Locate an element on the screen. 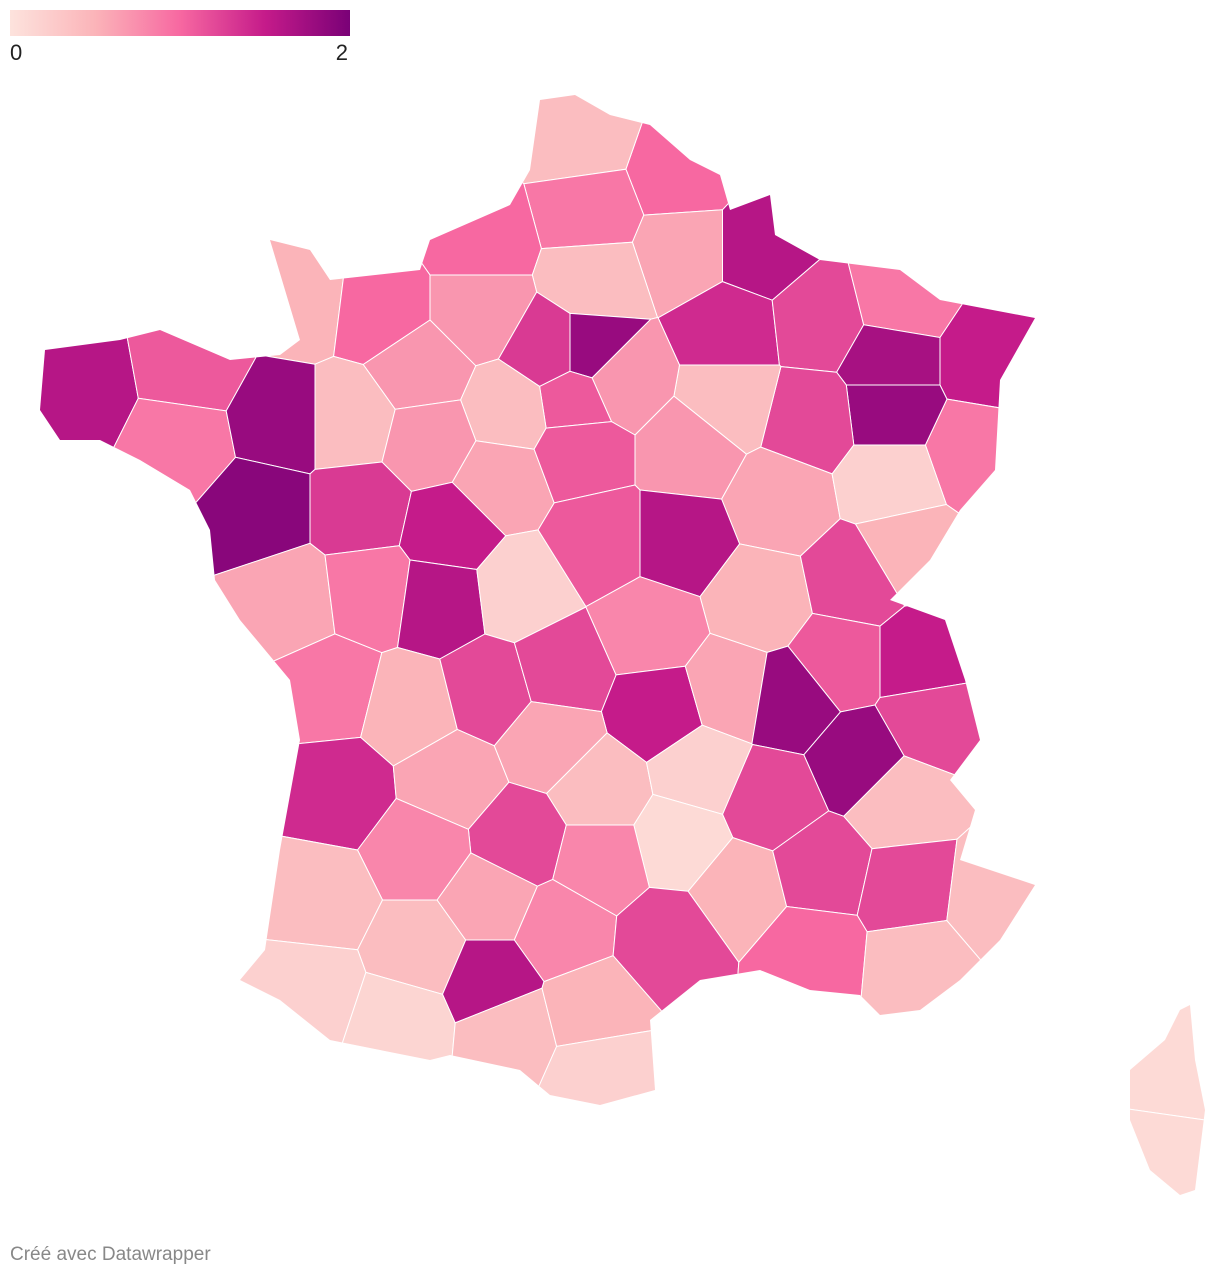 The height and width of the screenshot is (1276, 1220). color-legend is located at coordinates (180, 23).